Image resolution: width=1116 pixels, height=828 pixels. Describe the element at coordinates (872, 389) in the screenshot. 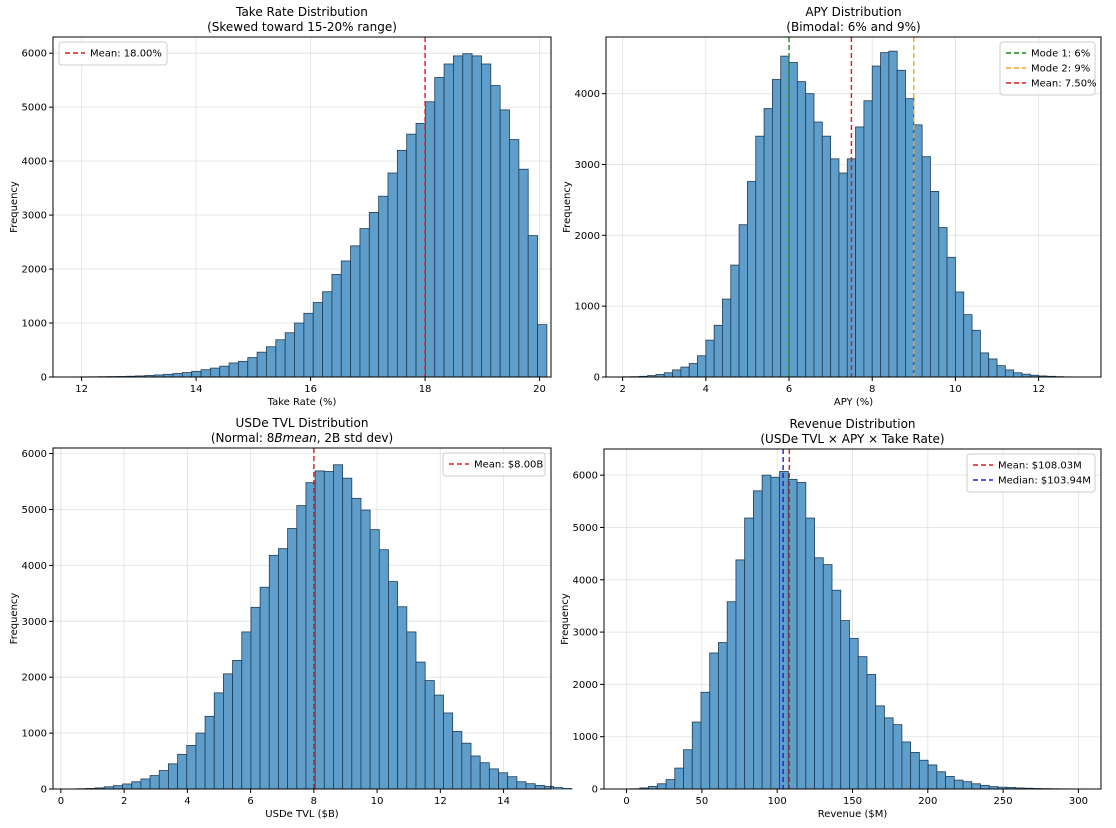

I see `x-tick-label: 8` at that location.